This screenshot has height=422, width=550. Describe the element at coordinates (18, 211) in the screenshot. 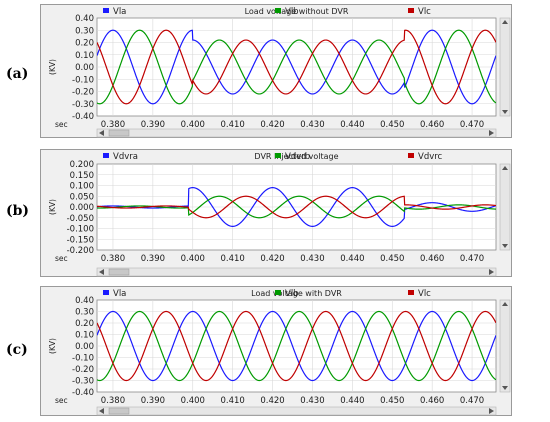

I see `panel-label-b: (b)` at that location.